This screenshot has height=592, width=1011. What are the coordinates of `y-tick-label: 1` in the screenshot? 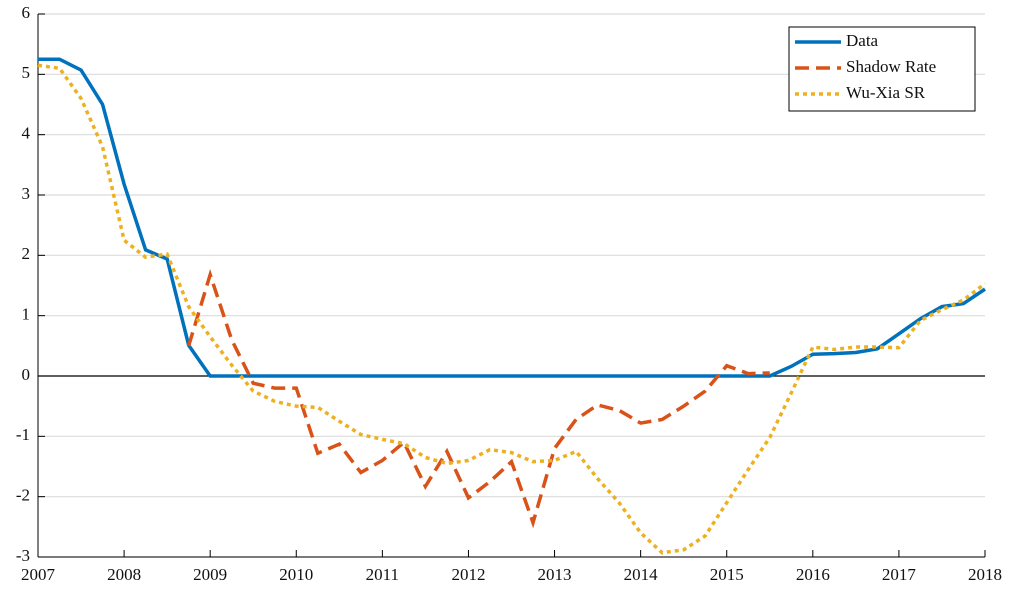 It's located at (26, 314).